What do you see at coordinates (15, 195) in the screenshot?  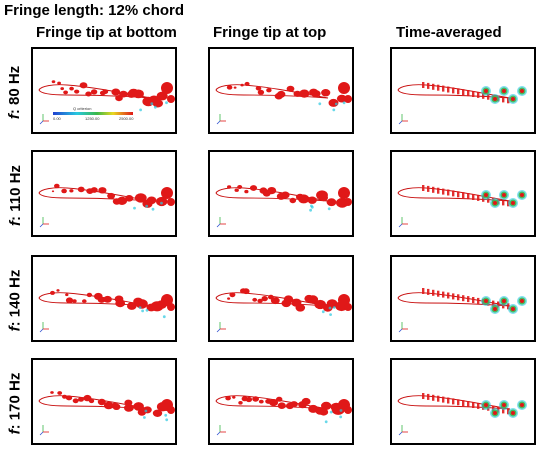 I see `row-label-110hz: f: 110 Hz` at bounding box center [15, 195].